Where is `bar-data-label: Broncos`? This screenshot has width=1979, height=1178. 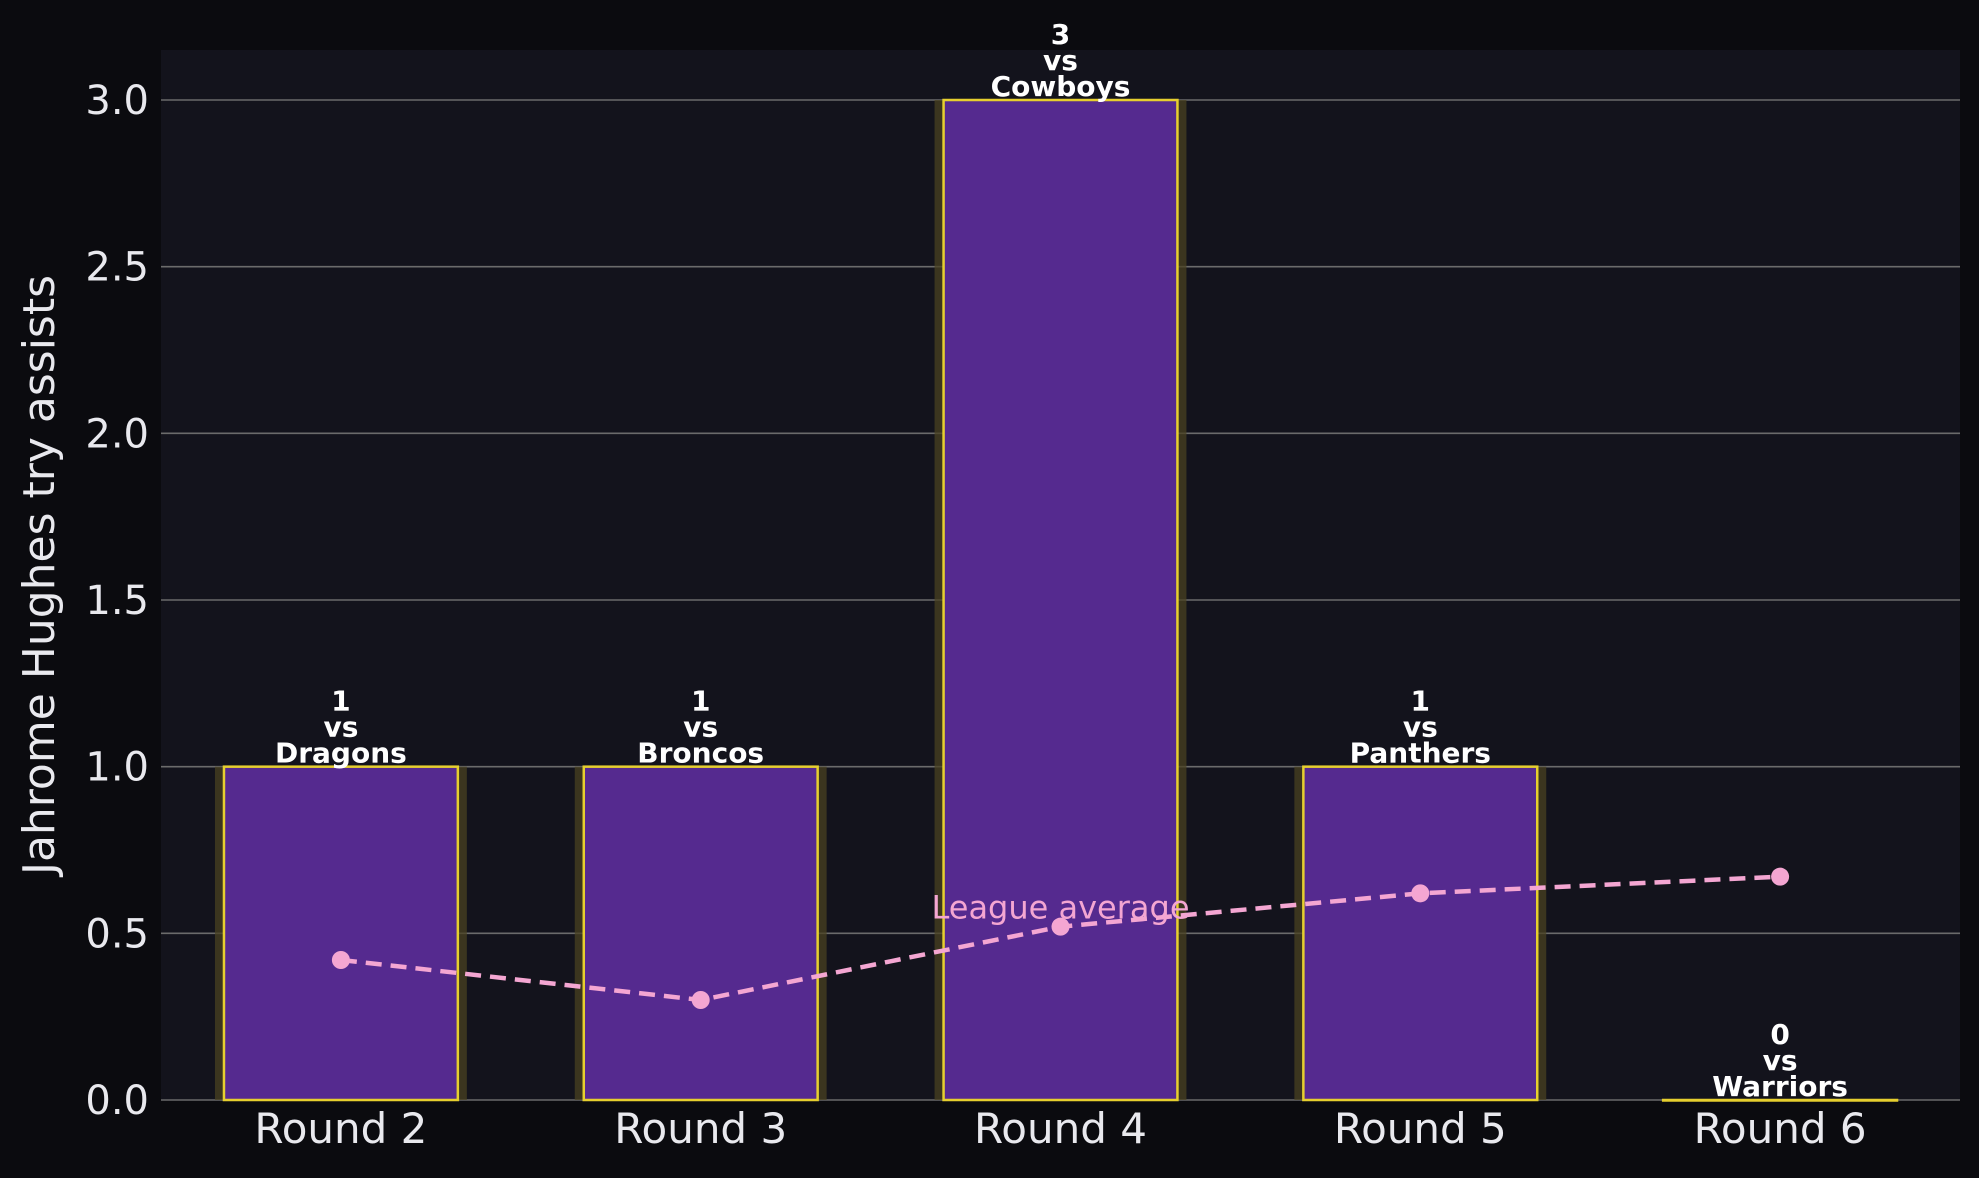
bar-data-label: Broncos is located at coordinates (700, 753).